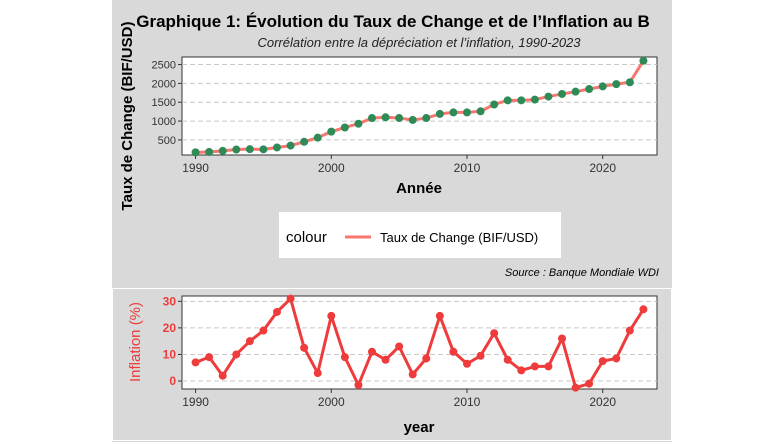 The image size is (768, 442). I want to click on top-y-axis-label: Taux de Change (BIF/USD), so click(127, 116).